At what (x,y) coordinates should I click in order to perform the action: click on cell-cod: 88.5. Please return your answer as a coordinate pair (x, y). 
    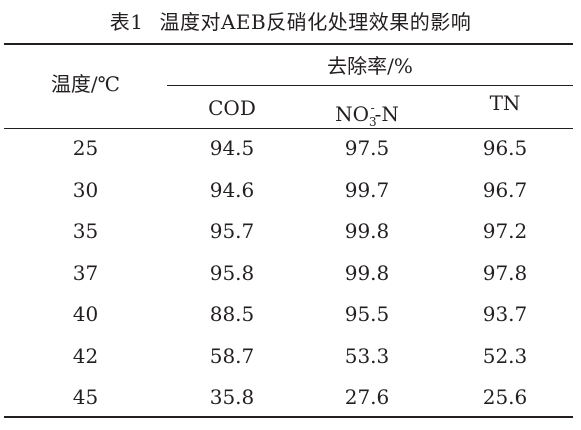
    Looking at the image, I should click on (232, 314).